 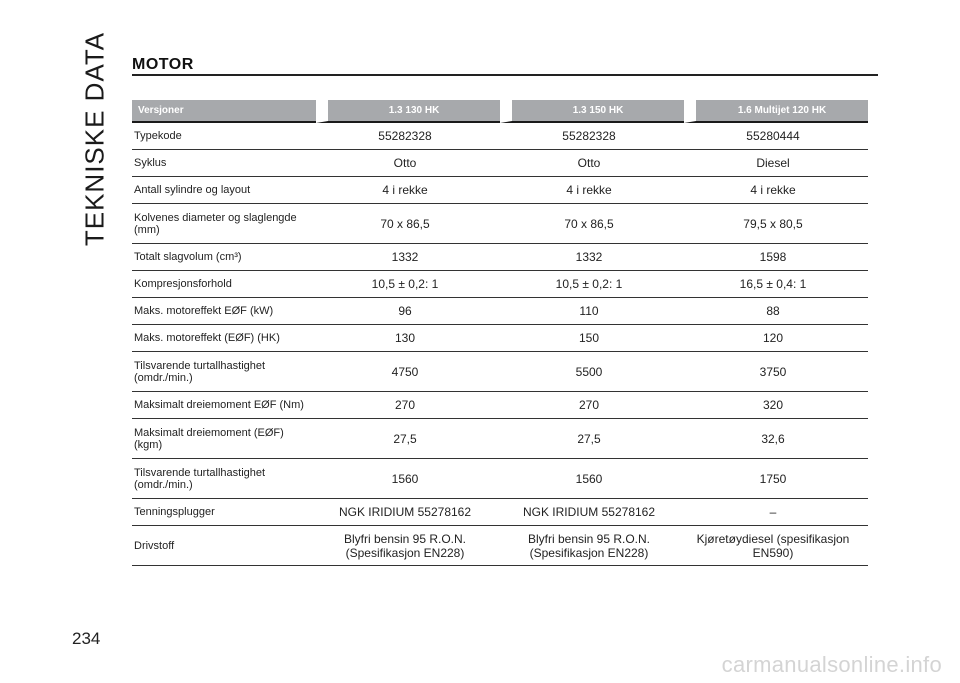 I want to click on header-version-3: 1.6 Multijet 120 HK, so click(x=776, y=111).